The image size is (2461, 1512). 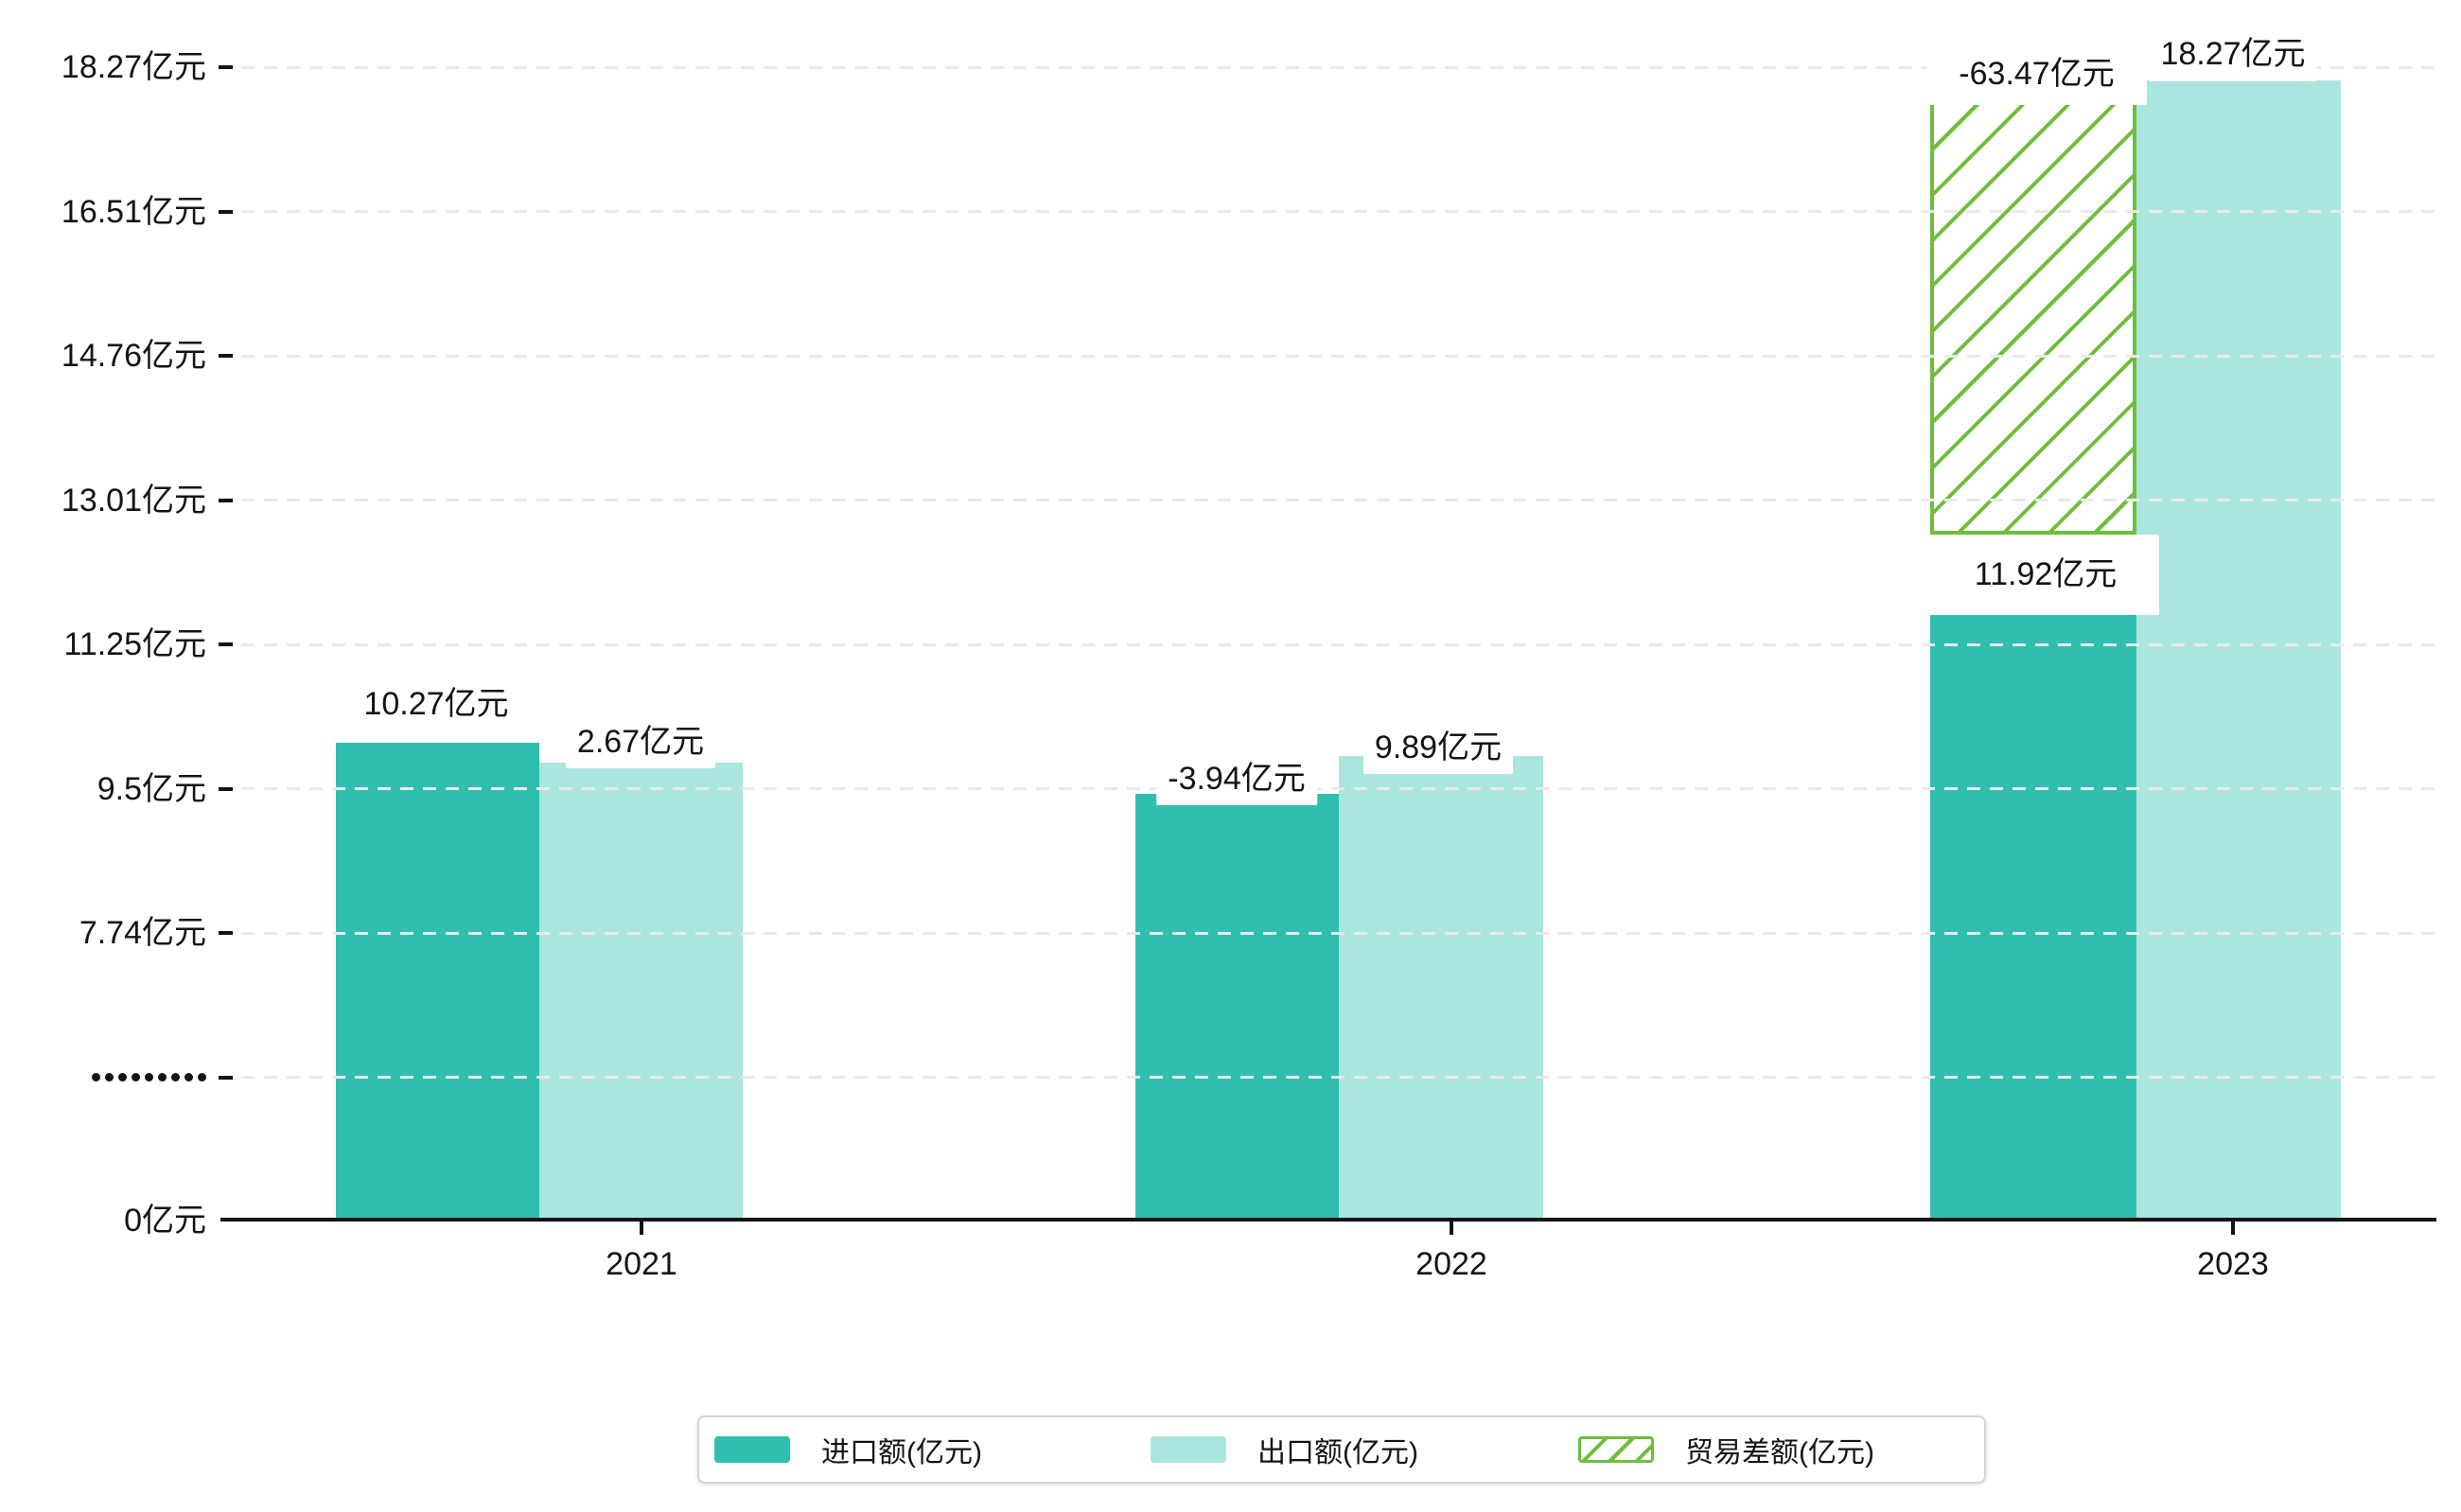 What do you see at coordinates (901, 1452) in the screenshot?
I see `legend-label-import: 进口额(亿元)` at bounding box center [901, 1452].